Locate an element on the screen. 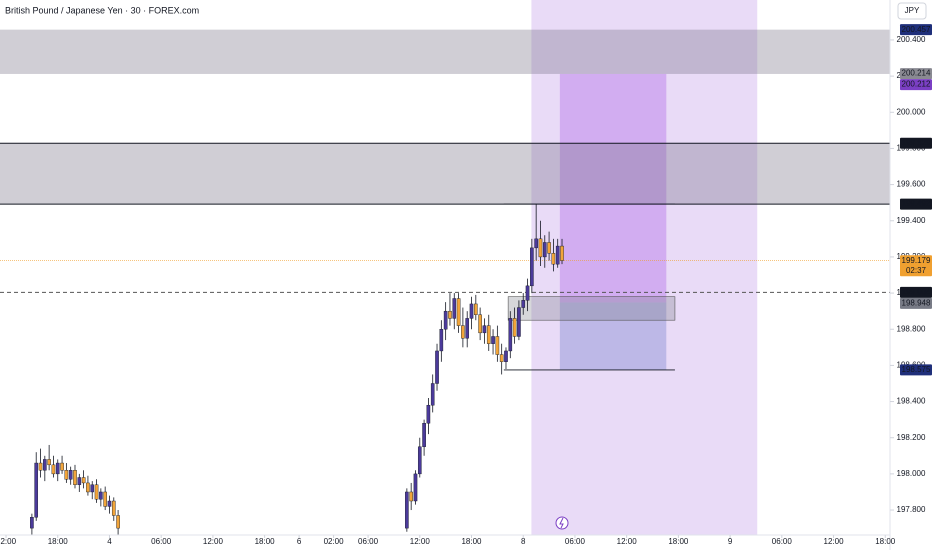 This screenshot has width=932, height=550. price-tag-label: 199.492 is located at coordinates (916, 203).